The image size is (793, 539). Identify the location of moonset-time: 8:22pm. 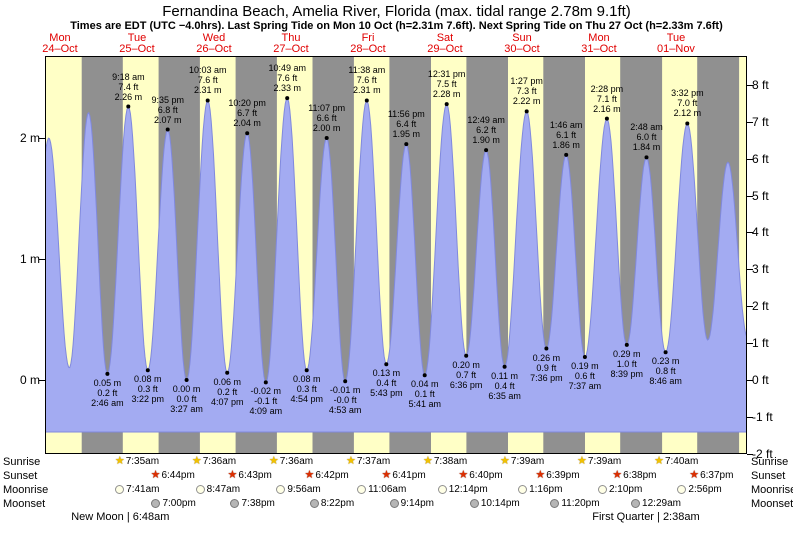
(337, 503).